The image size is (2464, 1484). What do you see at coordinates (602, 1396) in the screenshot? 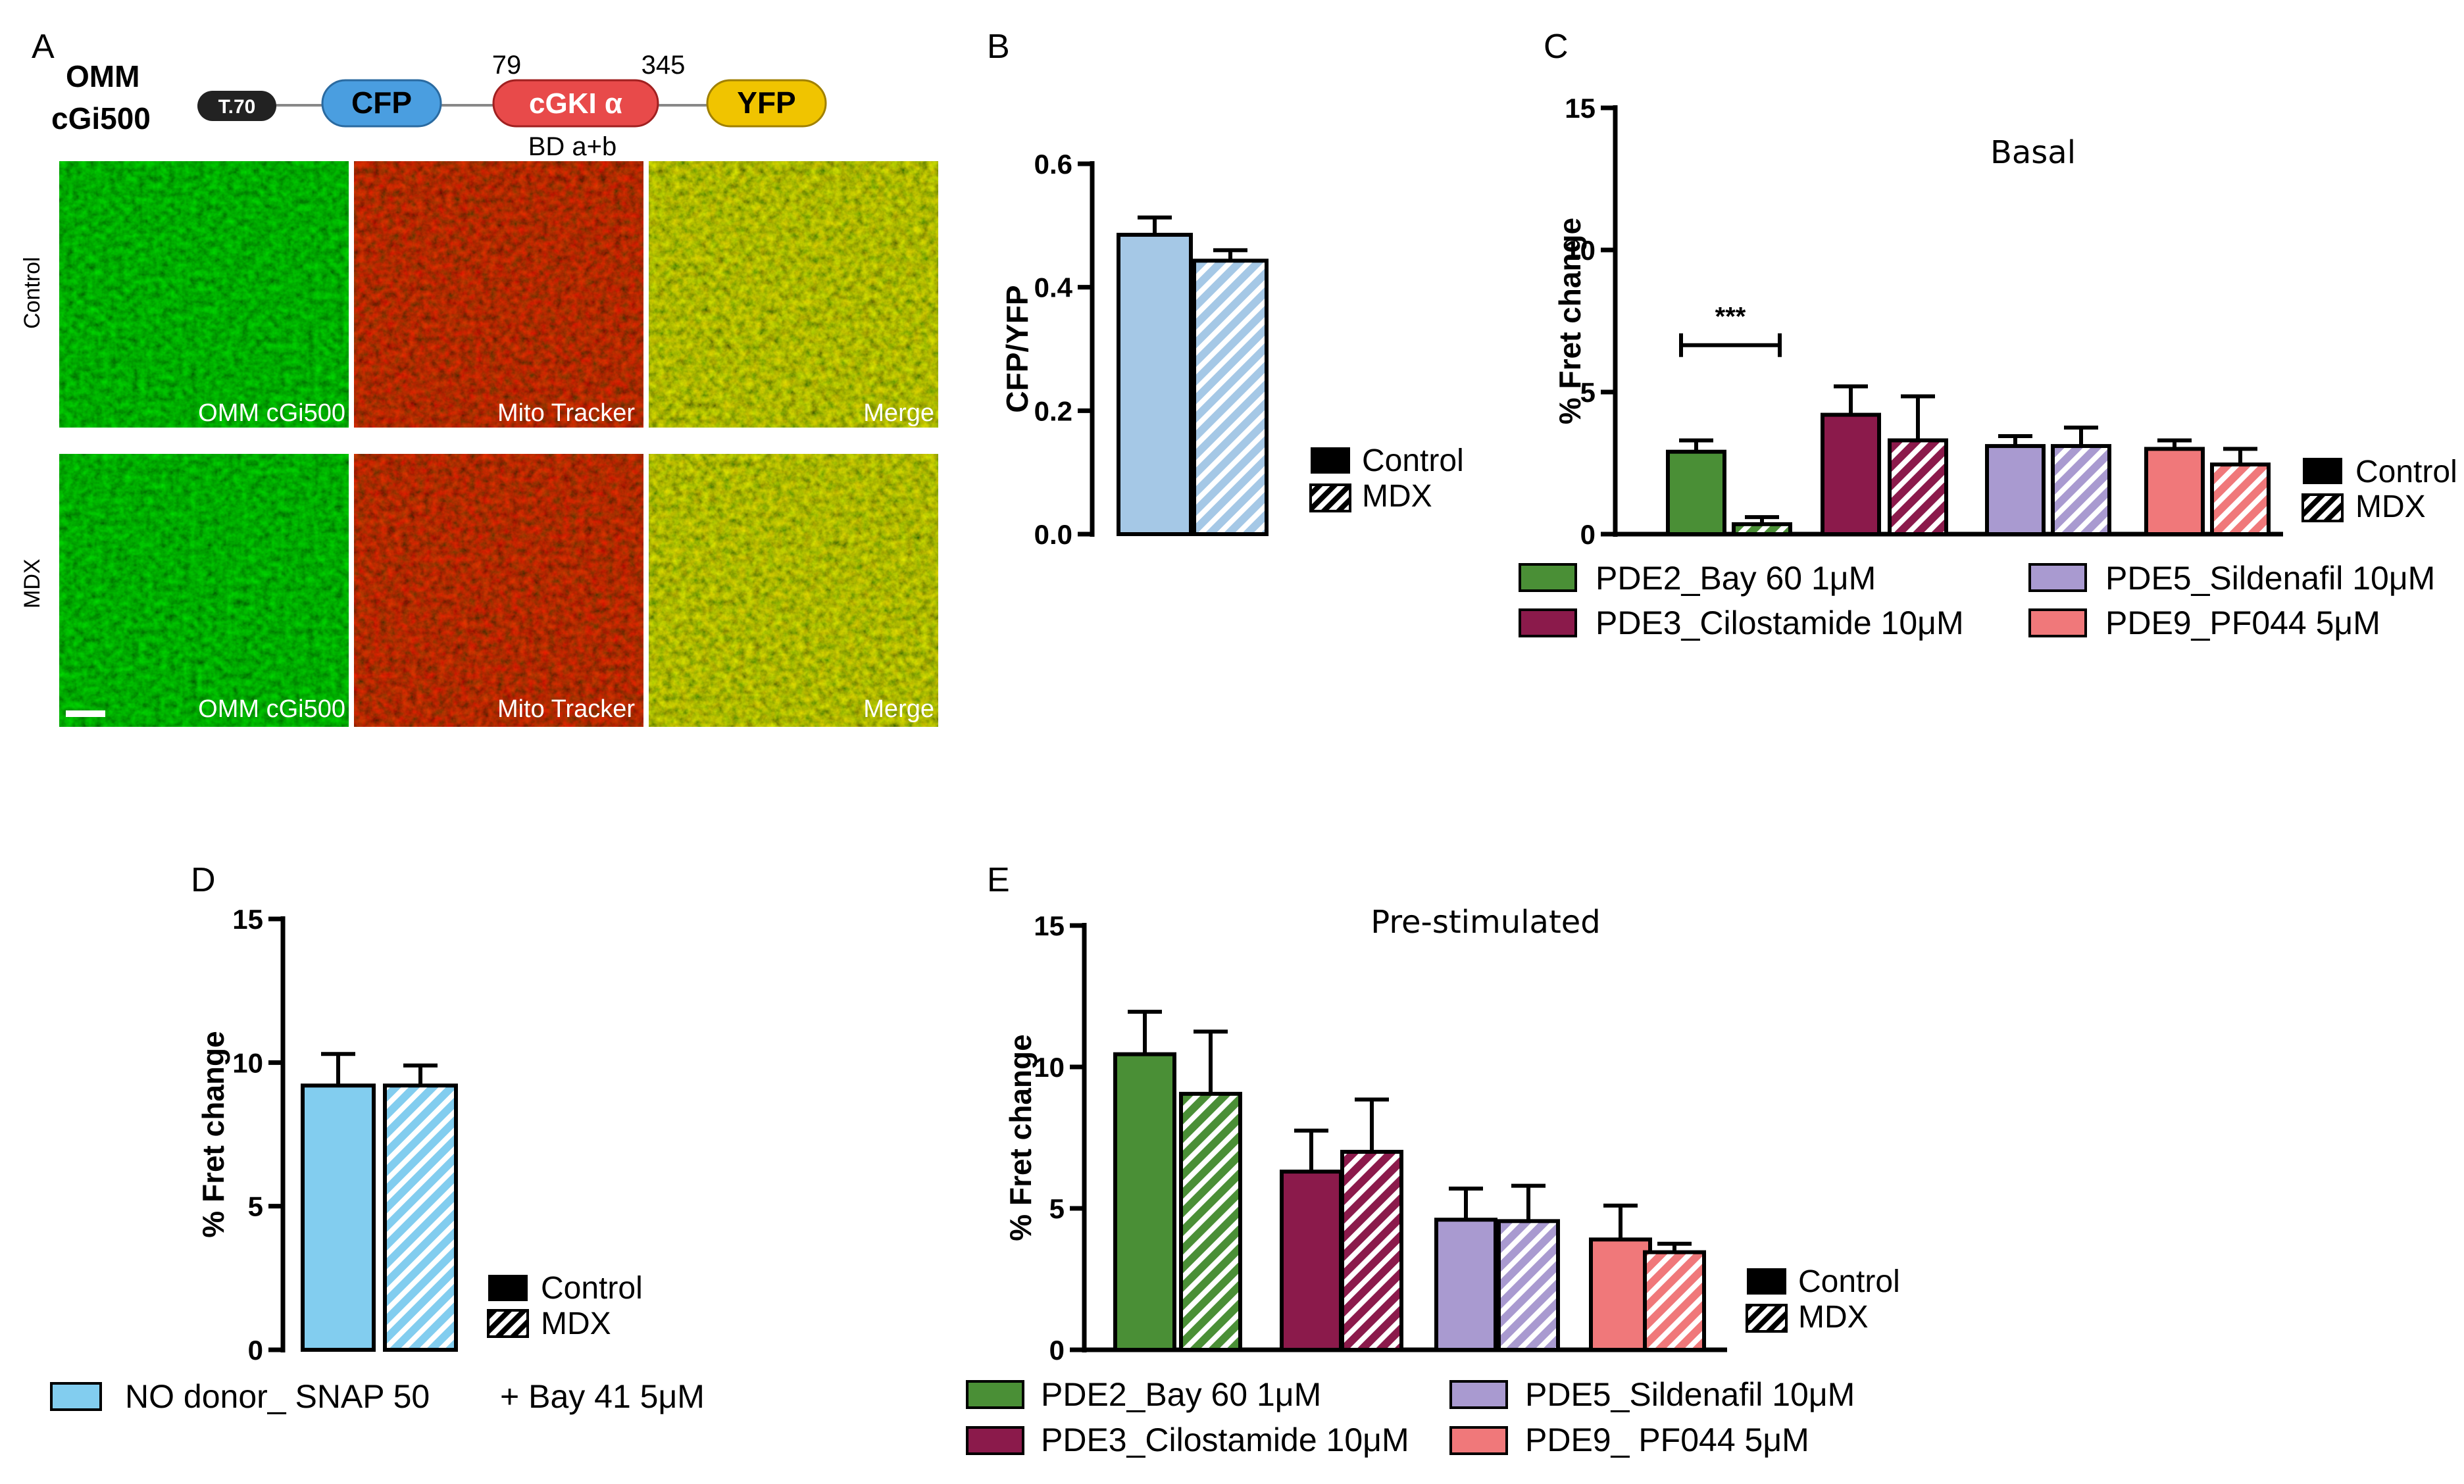
I see `legend-d-bay41-label: + Bay 41 5μM` at bounding box center [602, 1396].